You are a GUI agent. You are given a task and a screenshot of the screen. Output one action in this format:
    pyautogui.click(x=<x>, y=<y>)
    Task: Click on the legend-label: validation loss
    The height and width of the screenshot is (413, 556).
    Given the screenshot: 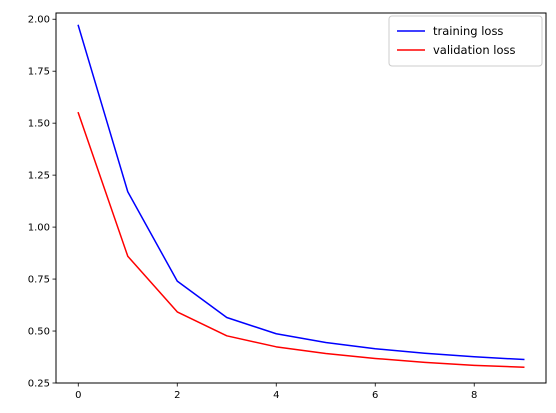 What is the action you would take?
    pyautogui.click(x=474, y=50)
    